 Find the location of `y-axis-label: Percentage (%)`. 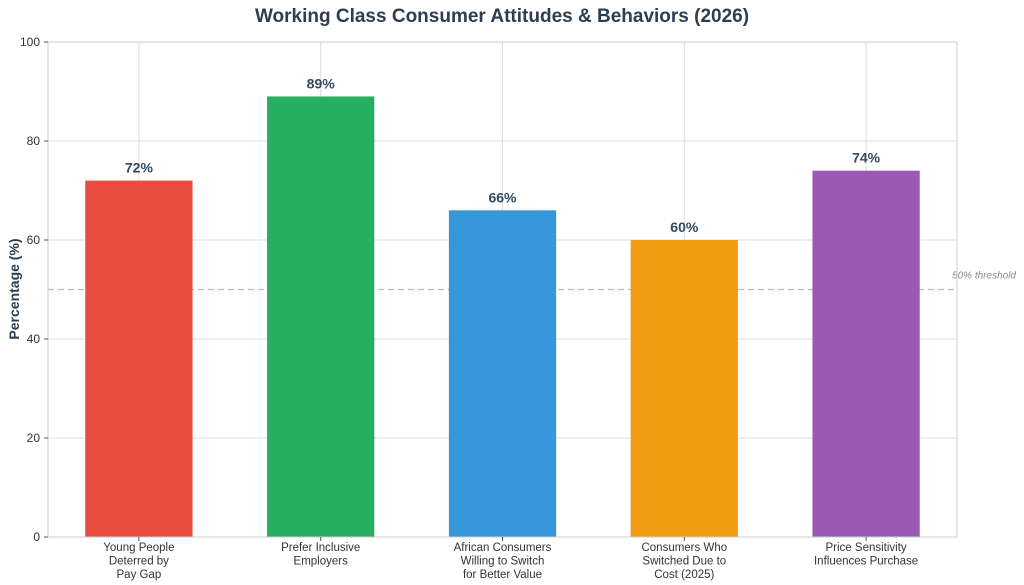

y-axis-label: Percentage (%) is located at coordinates (14, 288).